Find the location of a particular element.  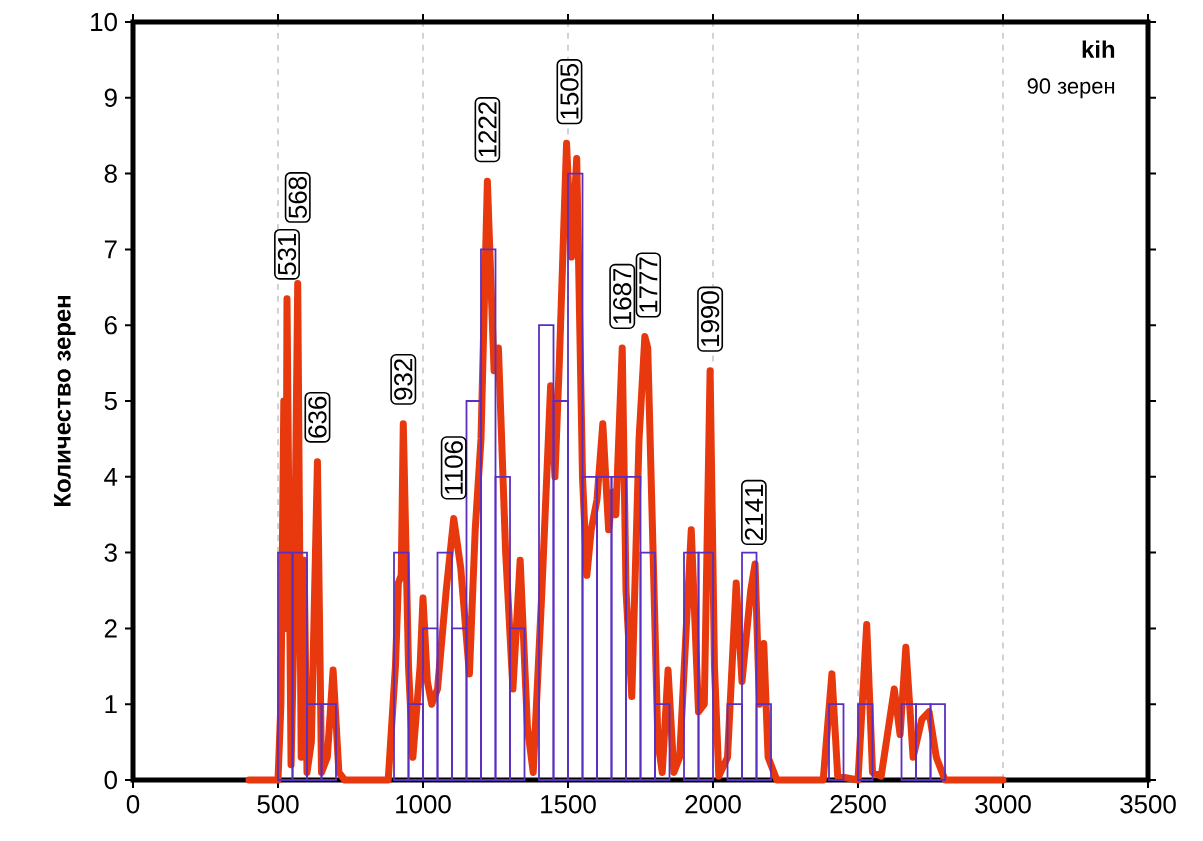

y-tick-label: 6 is located at coordinates (110, 325).